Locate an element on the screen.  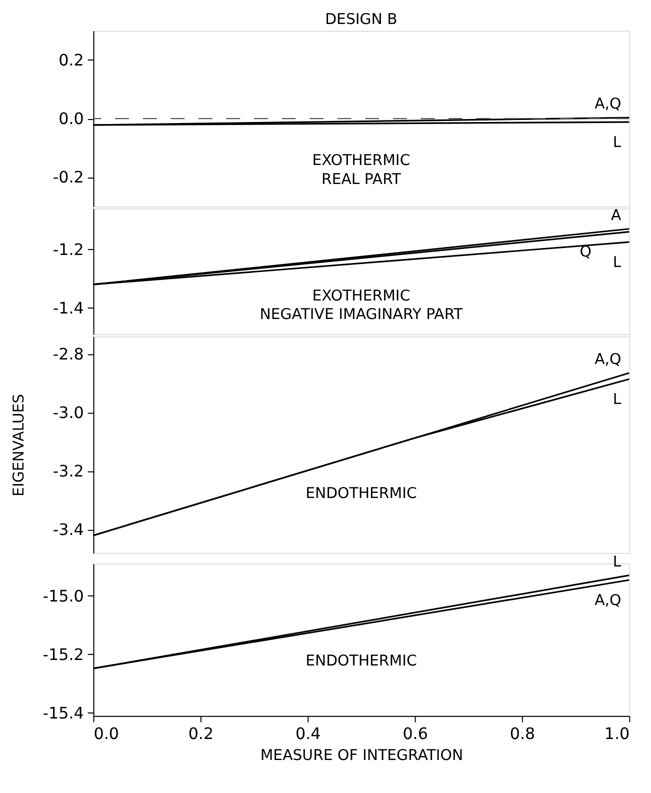
x-tick-label: 0.8 is located at coordinates (523, 734).